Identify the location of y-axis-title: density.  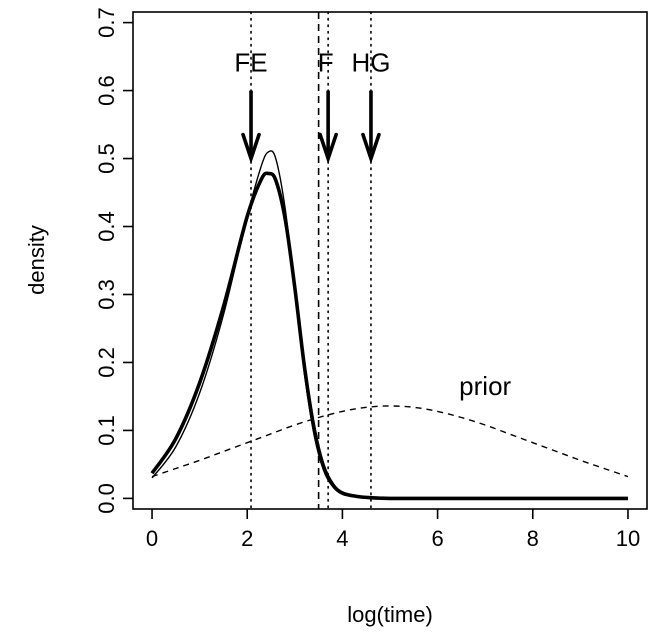
(36, 260).